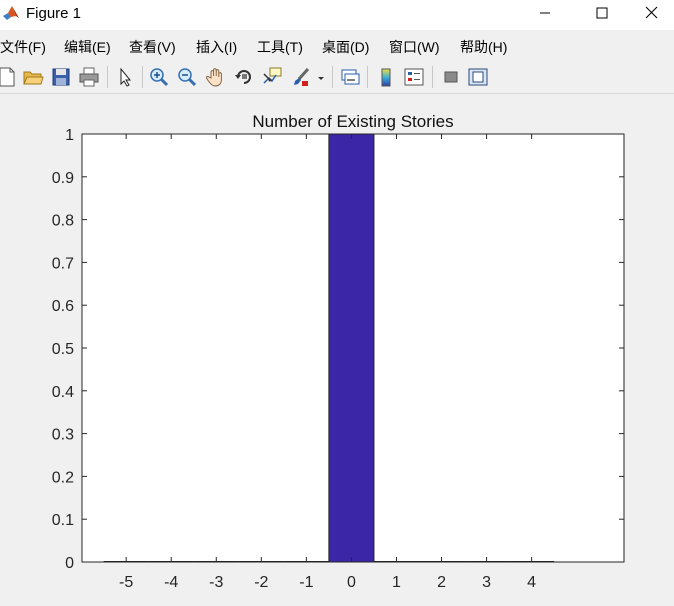 This screenshot has width=674, height=606. I want to click on y-tick-label: 1, so click(69, 135).